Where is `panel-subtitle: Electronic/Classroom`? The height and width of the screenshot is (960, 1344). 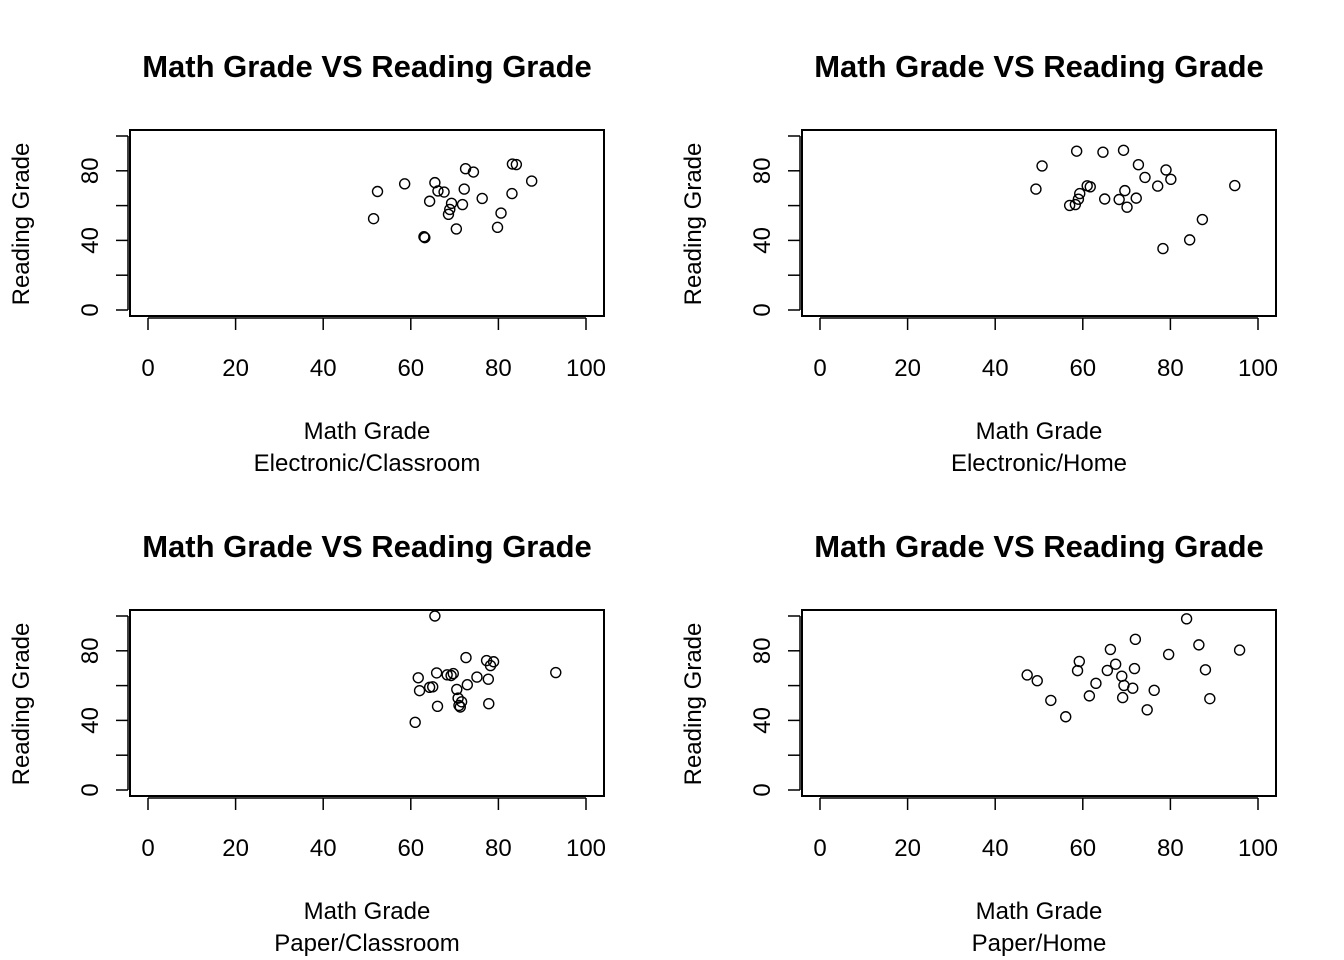 panel-subtitle: Electronic/Classroom is located at coordinates (367, 463).